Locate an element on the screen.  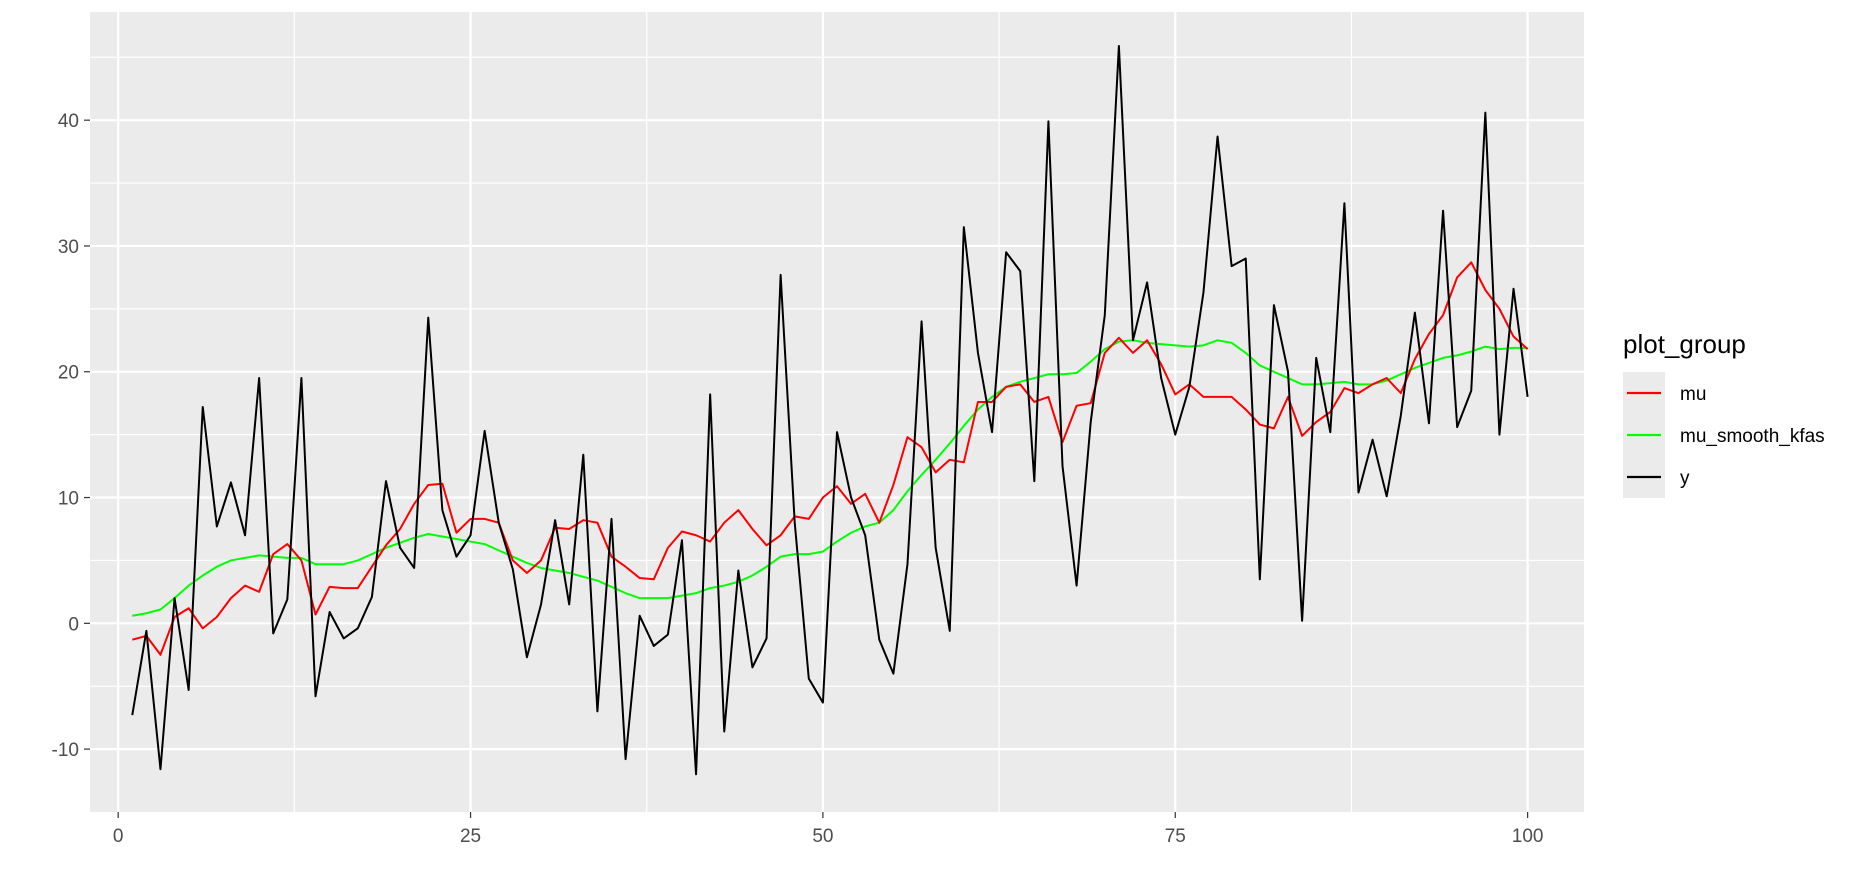
legend-title: plot_group is located at coordinates (1684, 344).